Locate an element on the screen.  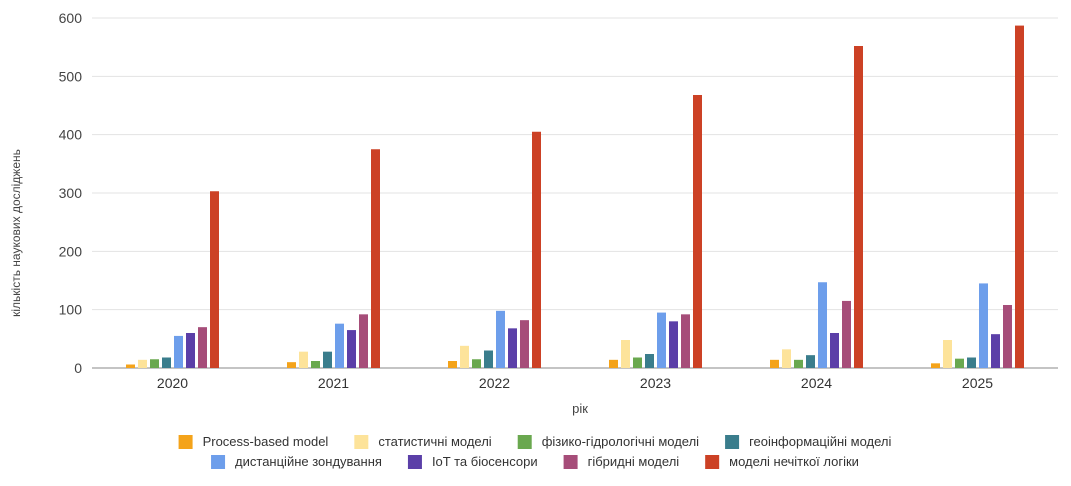
legend-label: IoT та біосенсори is located at coordinates (485, 461).